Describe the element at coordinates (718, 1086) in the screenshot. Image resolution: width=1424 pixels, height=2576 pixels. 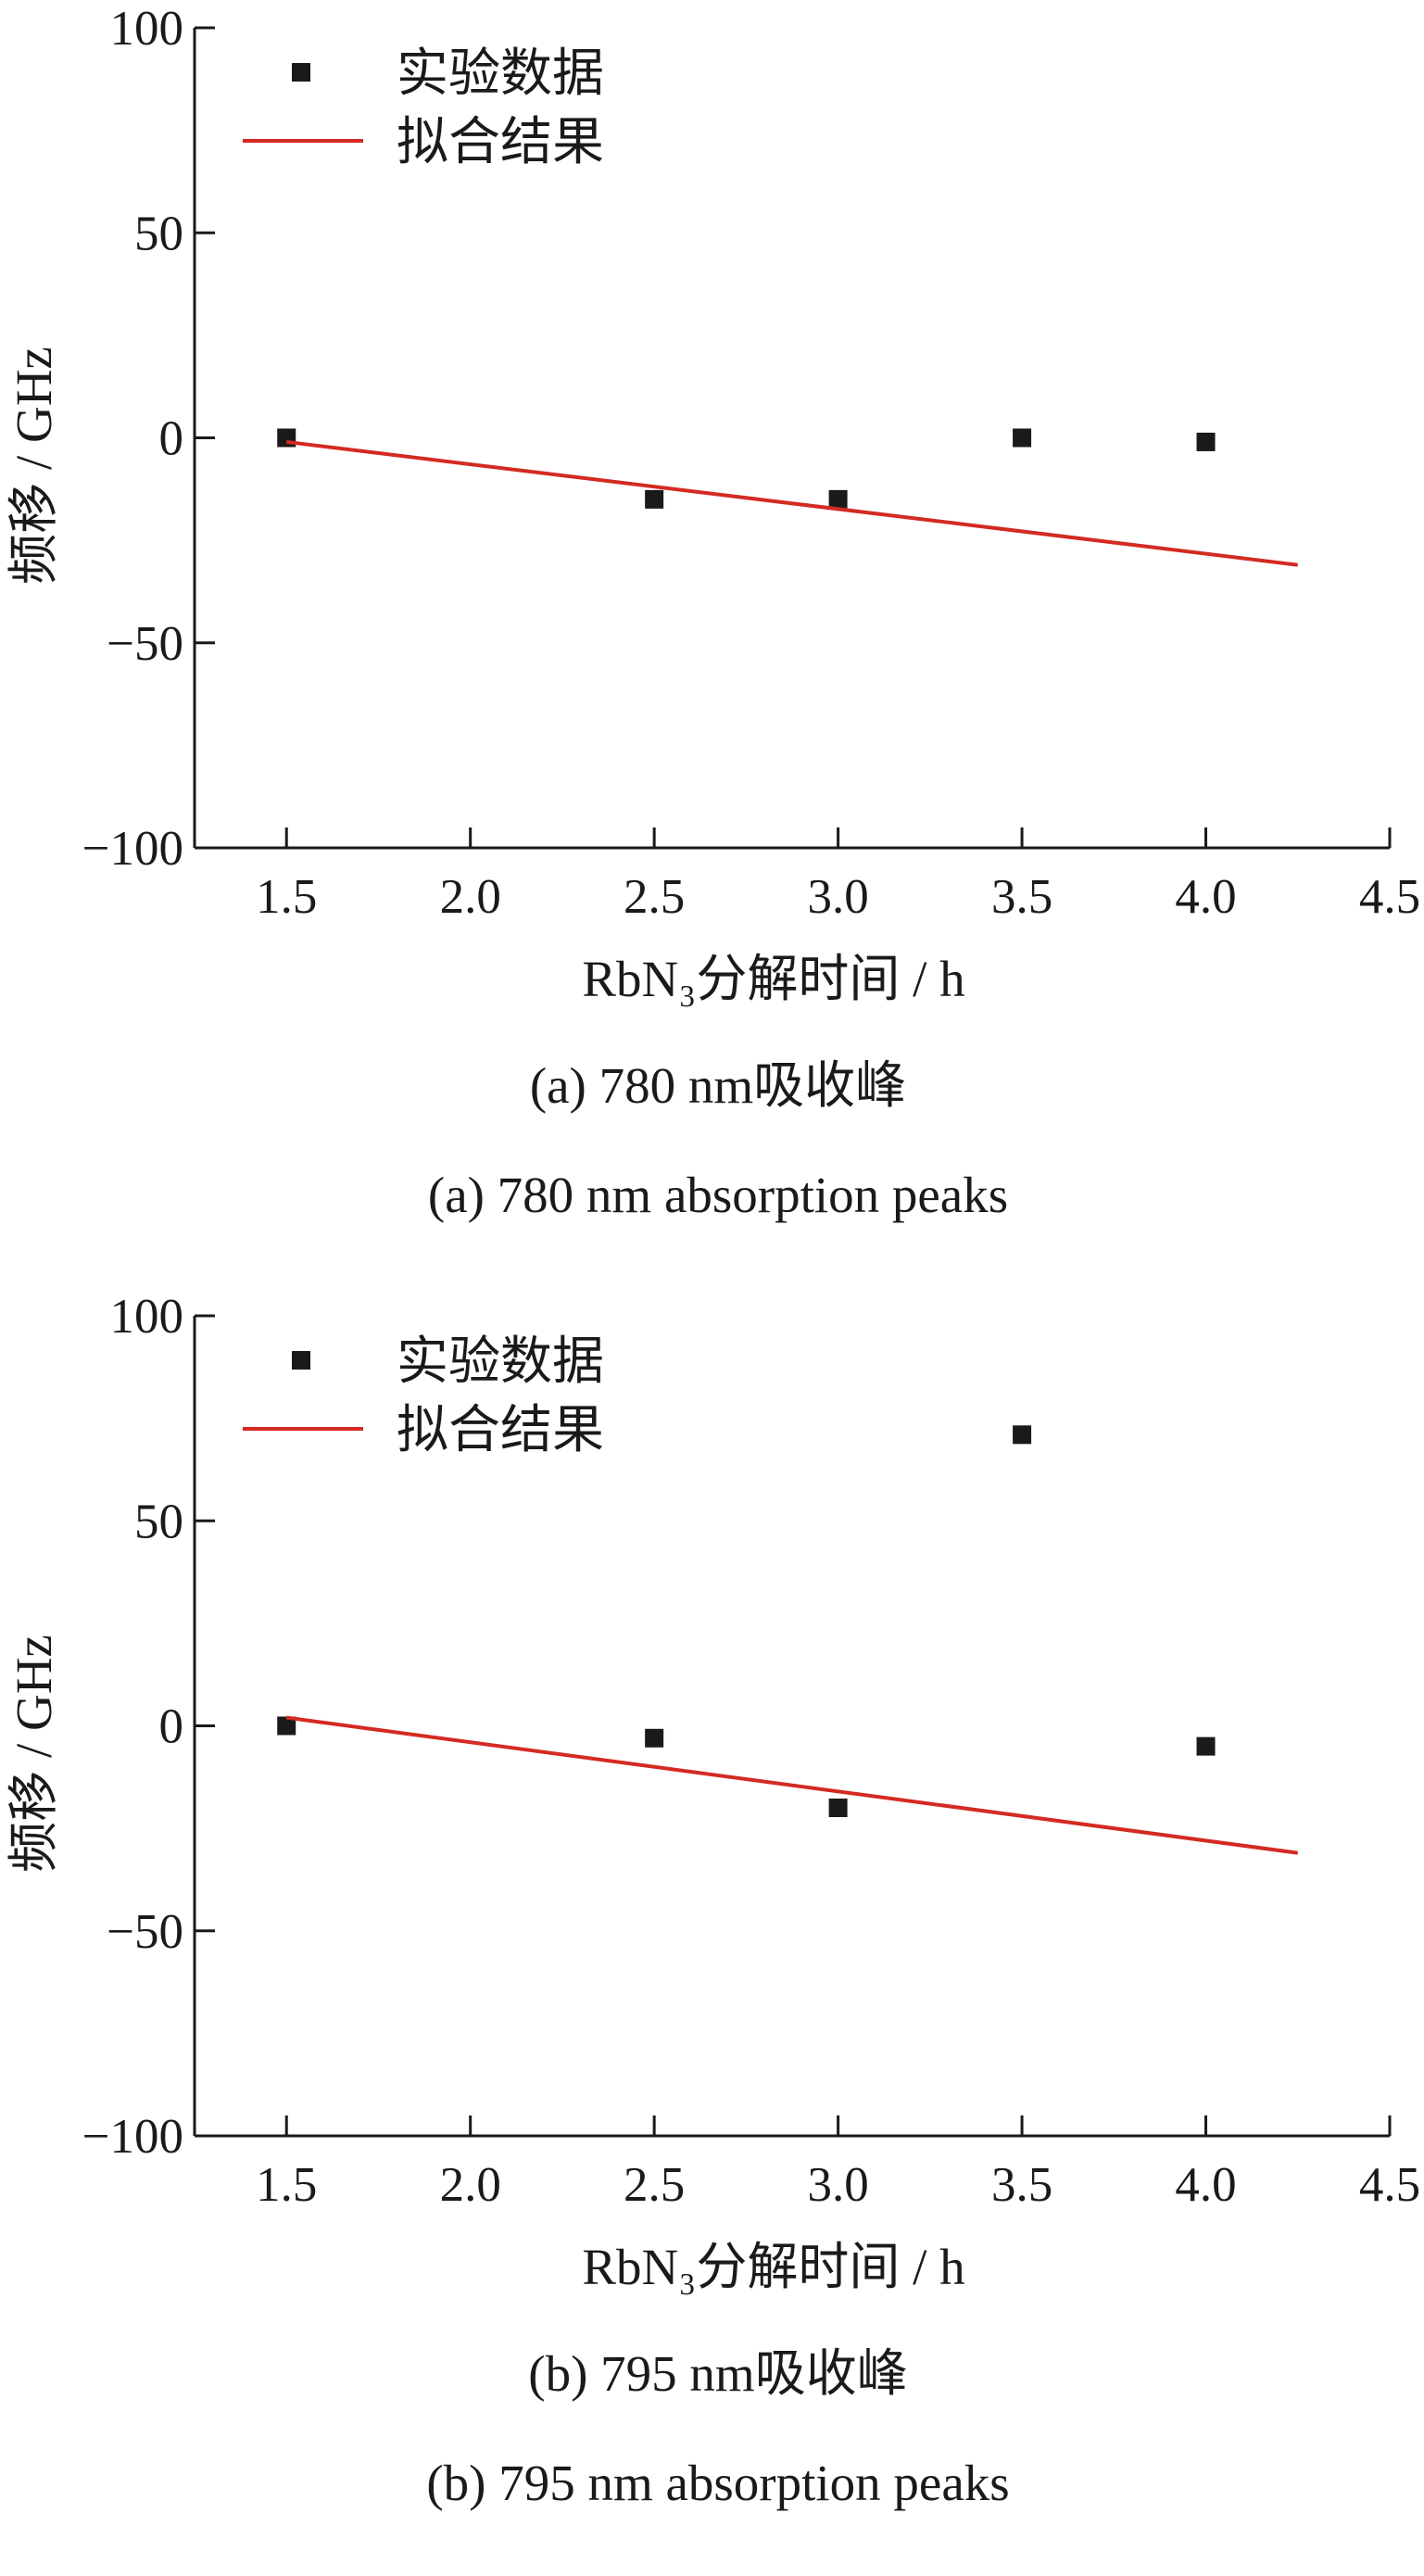
I see `caption-chinese: (a) 780 nm吸收峰` at that location.